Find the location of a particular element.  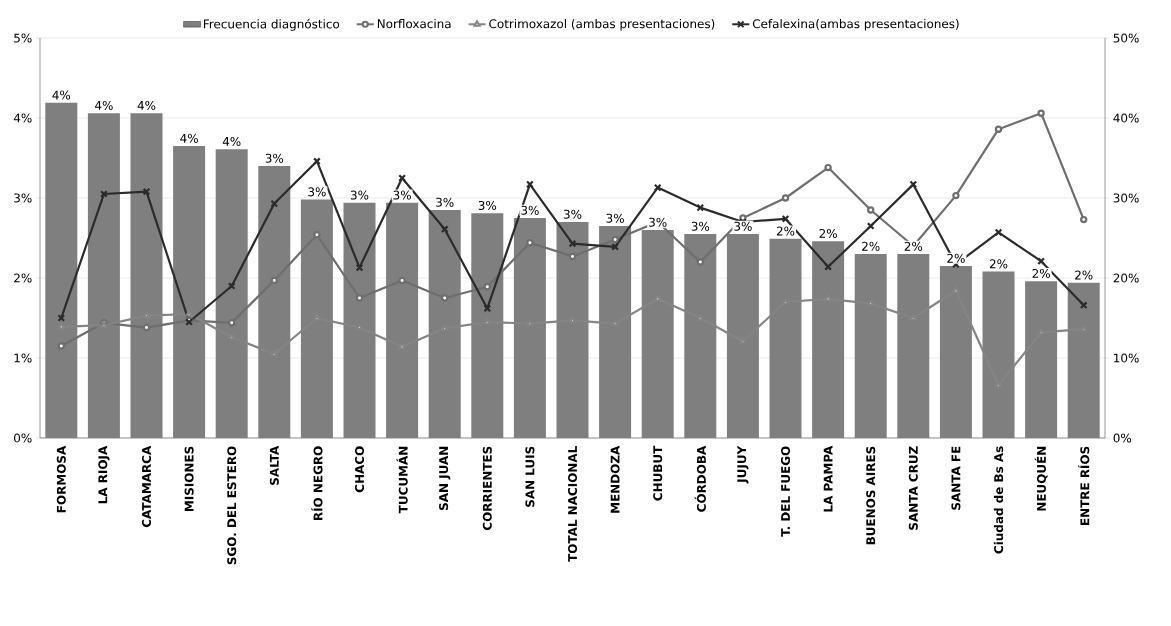

x-tick-label: SALTA is located at coordinates (274, 465).